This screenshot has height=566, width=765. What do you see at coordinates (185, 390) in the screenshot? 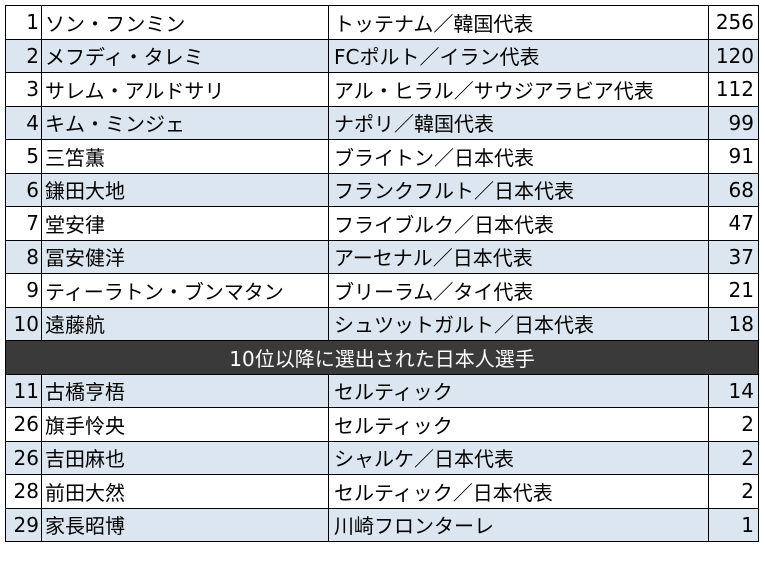
I see `player-name-cell: 古橋亨梧` at bounding box center [185, 390].